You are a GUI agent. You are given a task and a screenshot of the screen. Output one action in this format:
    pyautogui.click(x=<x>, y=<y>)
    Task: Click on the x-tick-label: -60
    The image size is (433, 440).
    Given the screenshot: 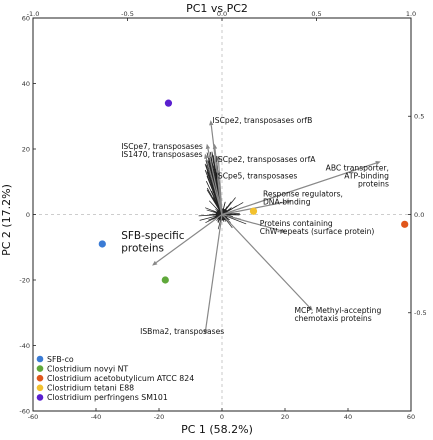 What is the action you would take?
    pyautogui.click(x=33, y=417)
    